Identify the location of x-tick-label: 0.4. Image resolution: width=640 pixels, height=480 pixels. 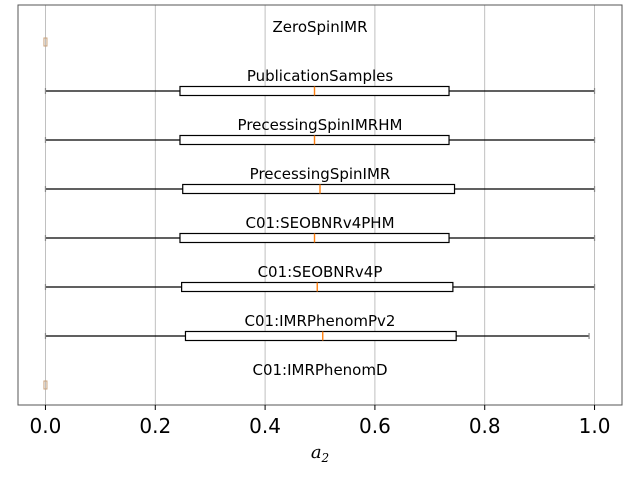
(265, 426).